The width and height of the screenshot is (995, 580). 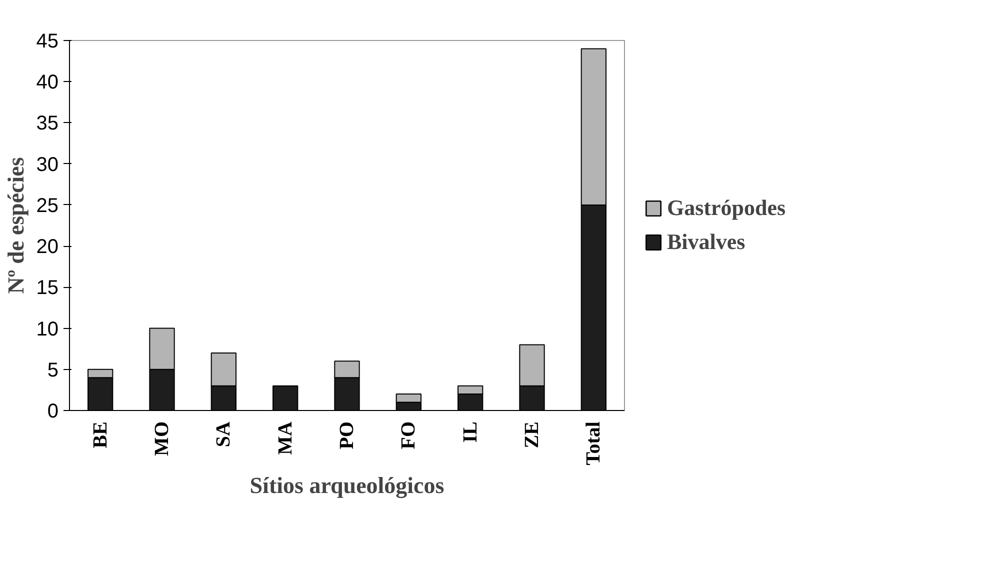 What do you see at coordinates (47, 83) in the screenshot?
I see `y-tick-label: 40` at bounding box center [47, 83].